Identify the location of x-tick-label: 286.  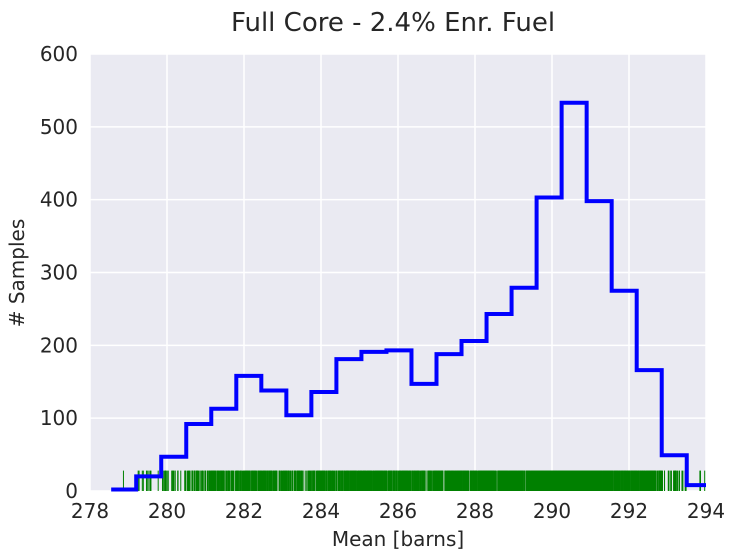
(398, 511).